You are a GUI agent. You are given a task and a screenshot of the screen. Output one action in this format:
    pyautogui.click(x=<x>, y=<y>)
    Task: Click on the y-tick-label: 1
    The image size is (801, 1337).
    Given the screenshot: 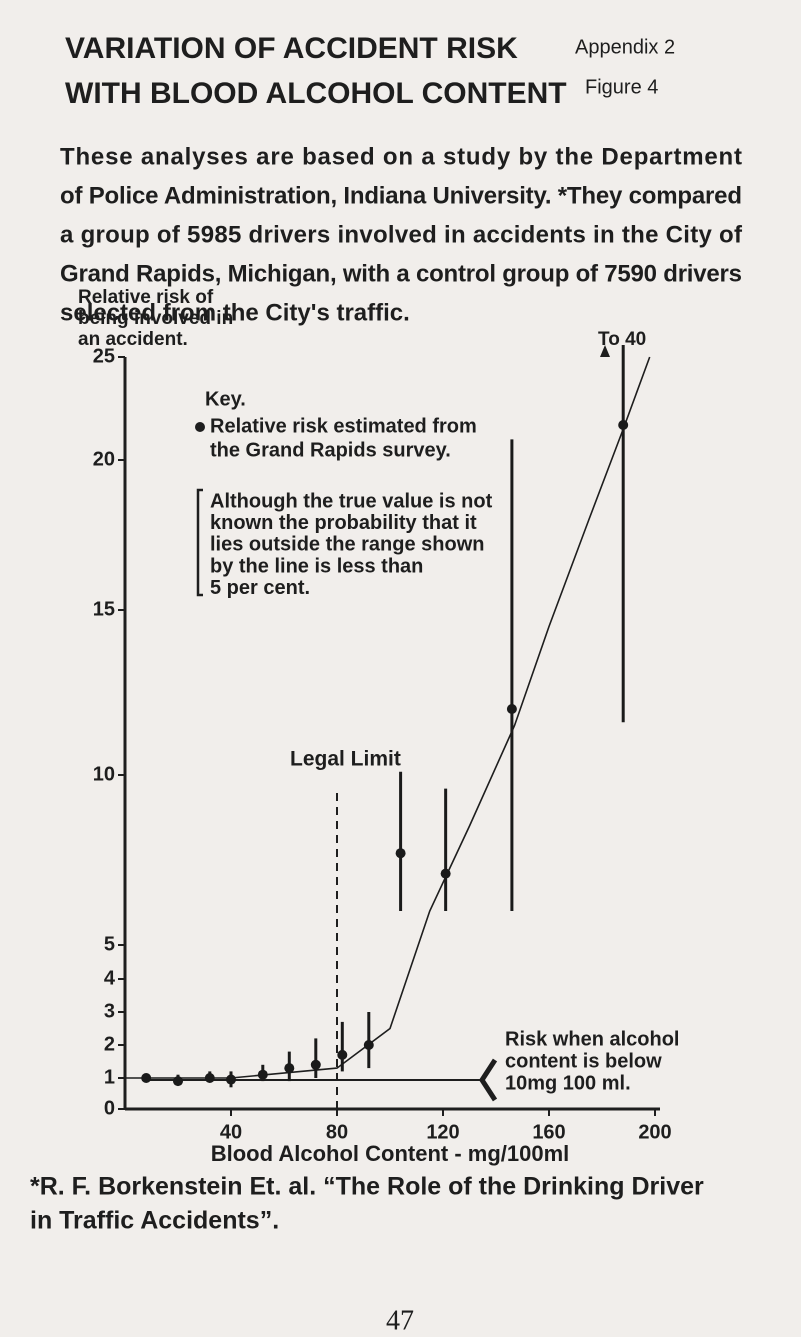 What is the action you would take?
    pyautogui.click(x=109, y=1077)
    